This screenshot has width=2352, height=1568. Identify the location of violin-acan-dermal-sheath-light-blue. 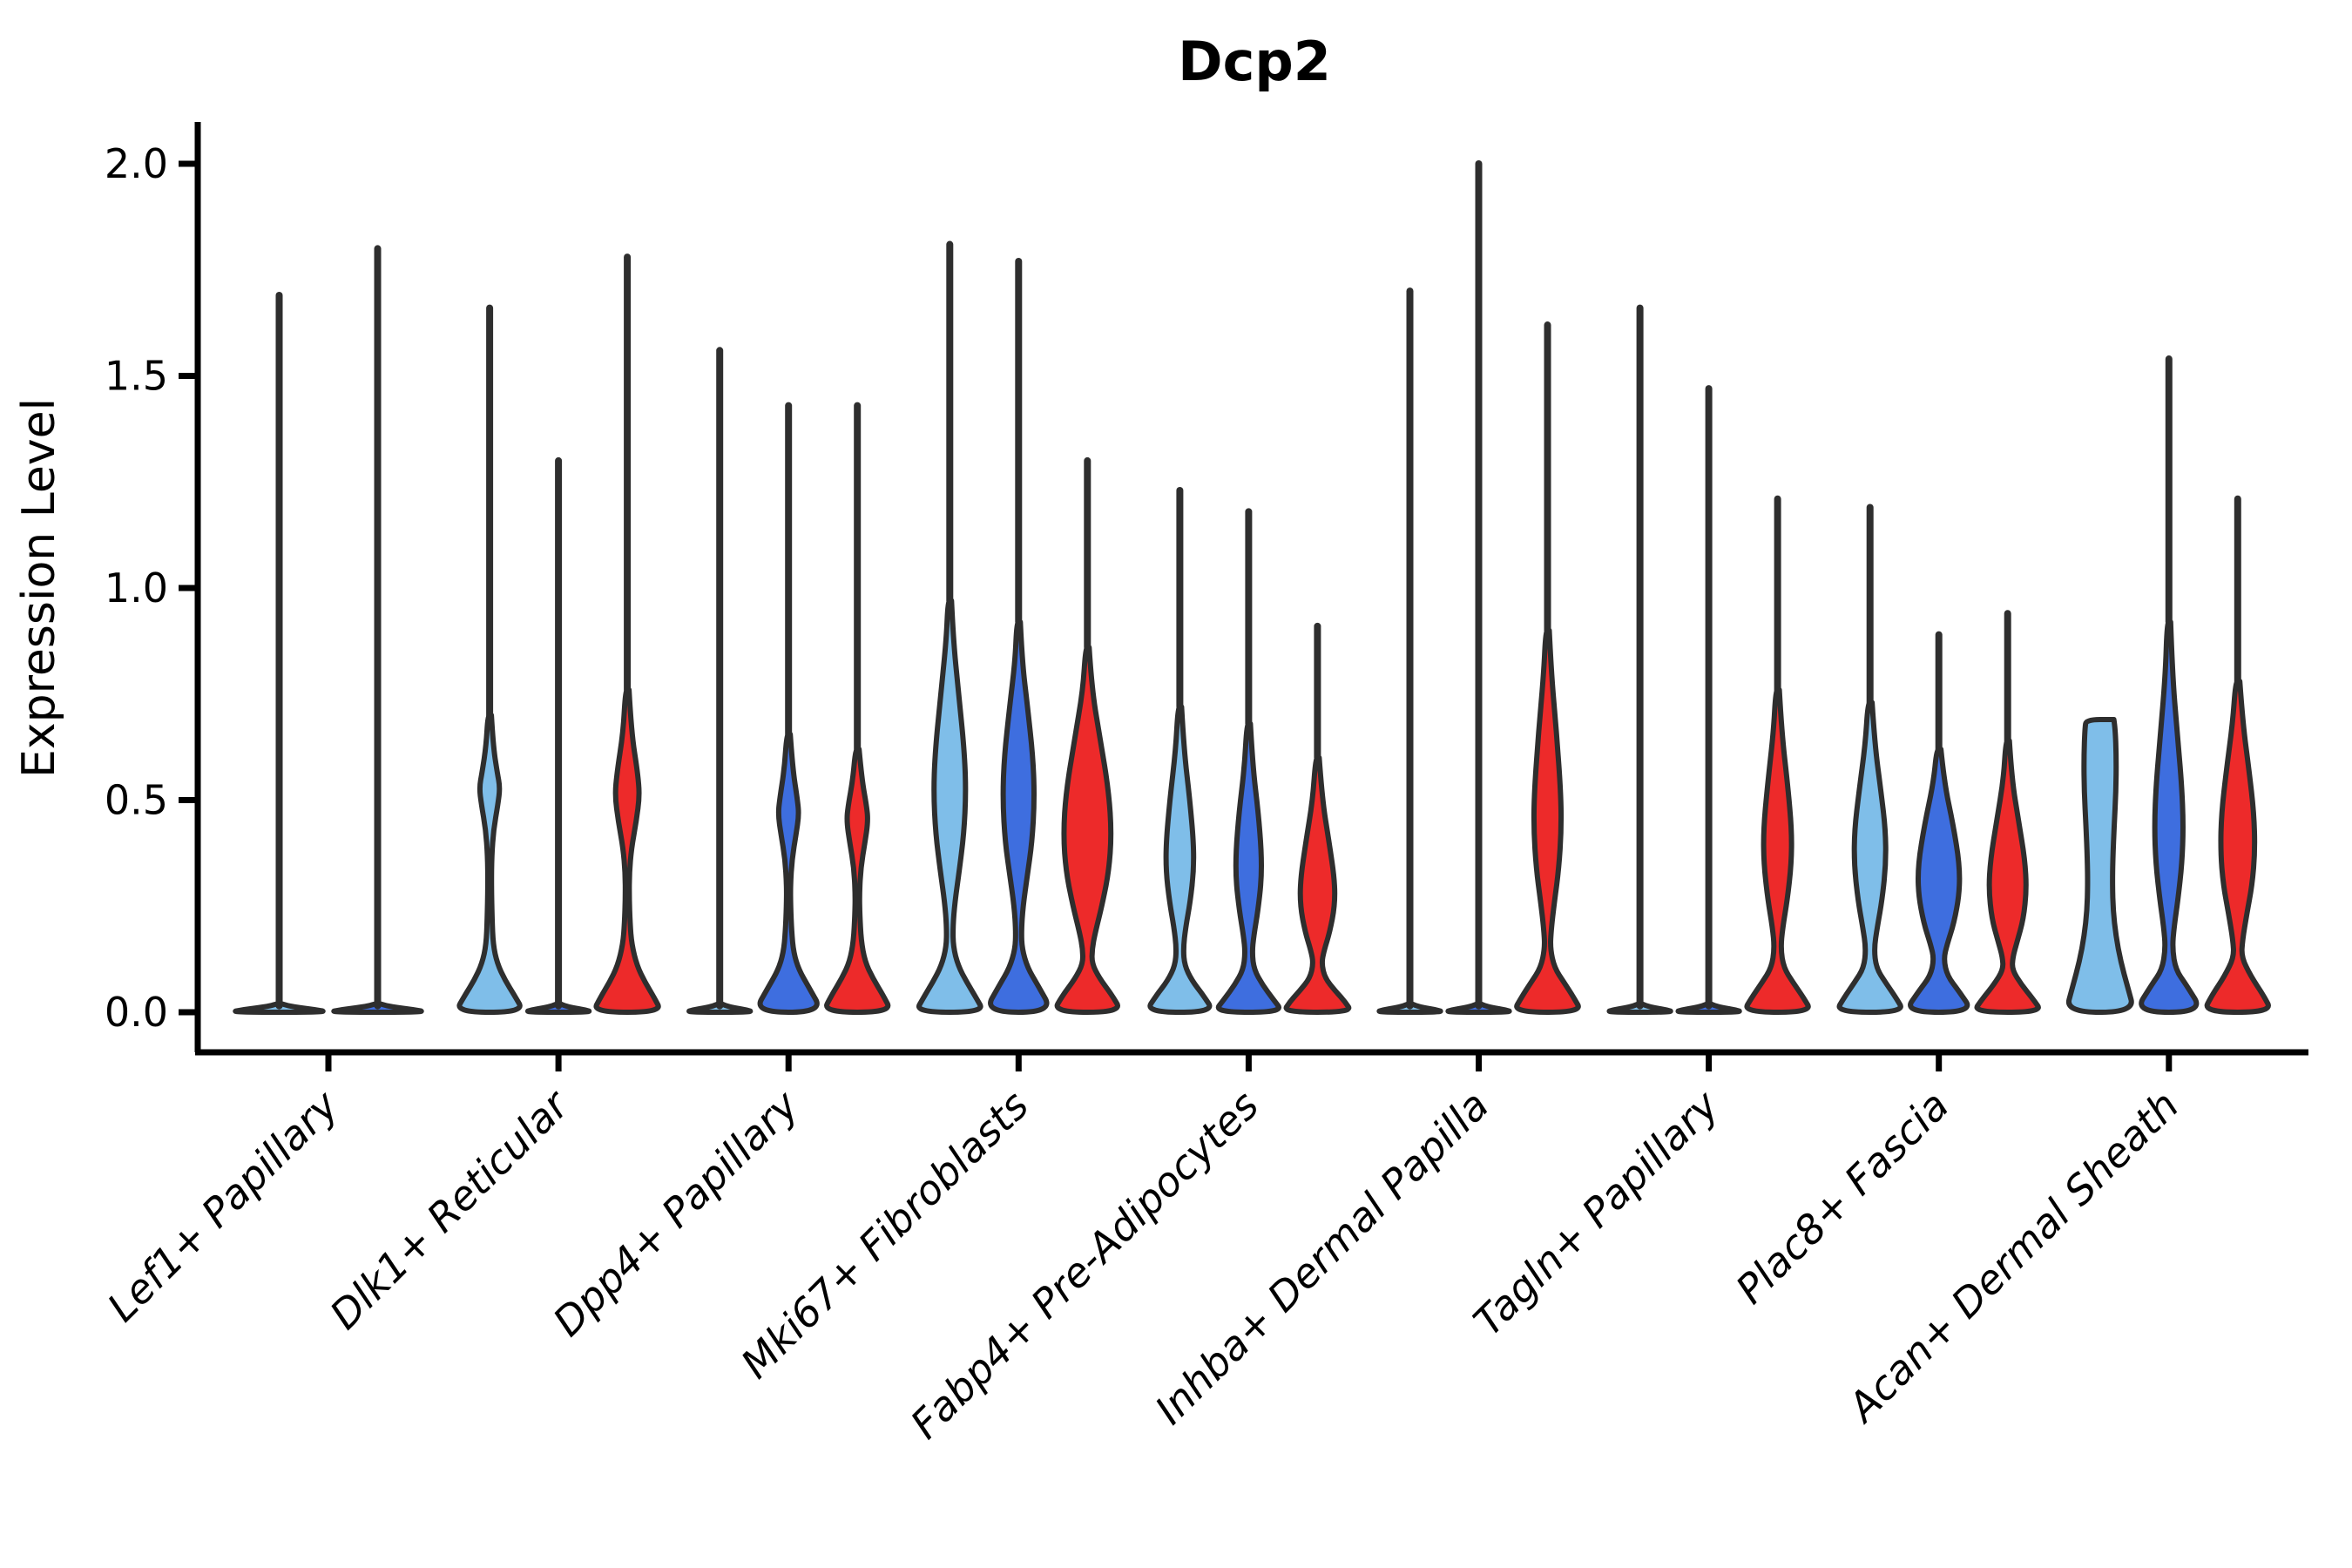
(2099, 866).